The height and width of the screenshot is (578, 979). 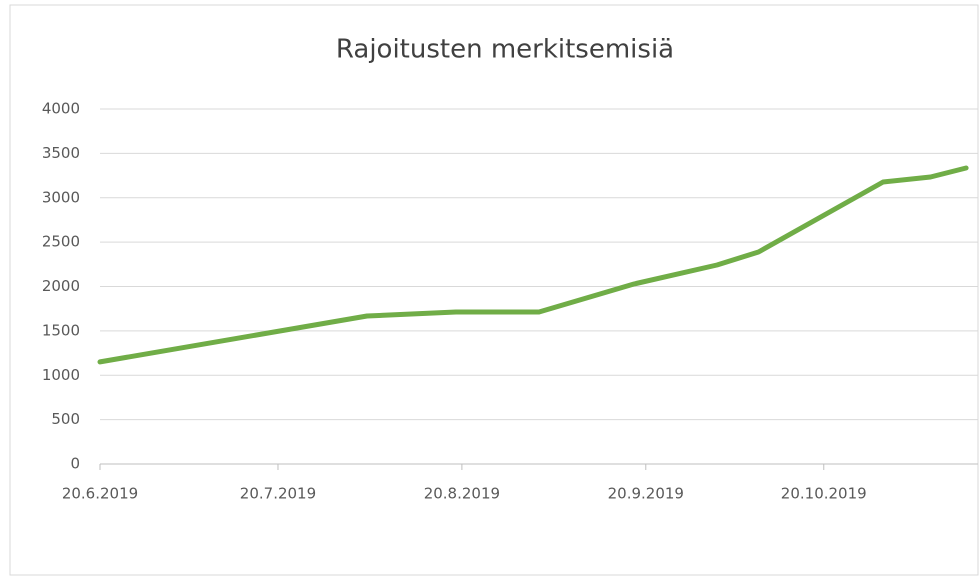 I want to click on x-tick-label: 20.9.2019, so click(x=646, y=494).